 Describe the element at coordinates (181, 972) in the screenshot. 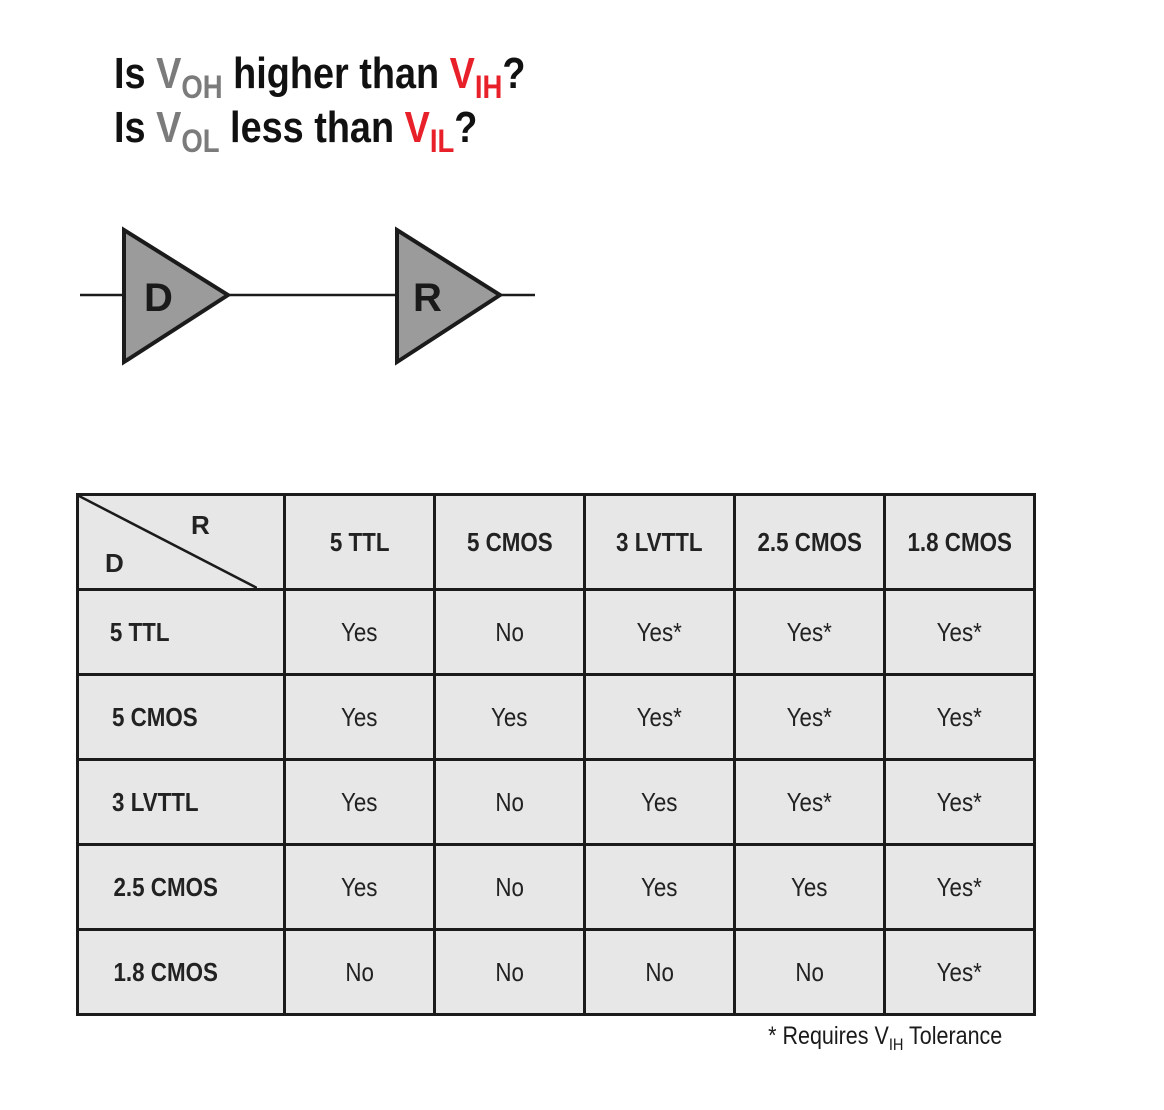

I see `row-header: 1.8 CMOS` at that location.